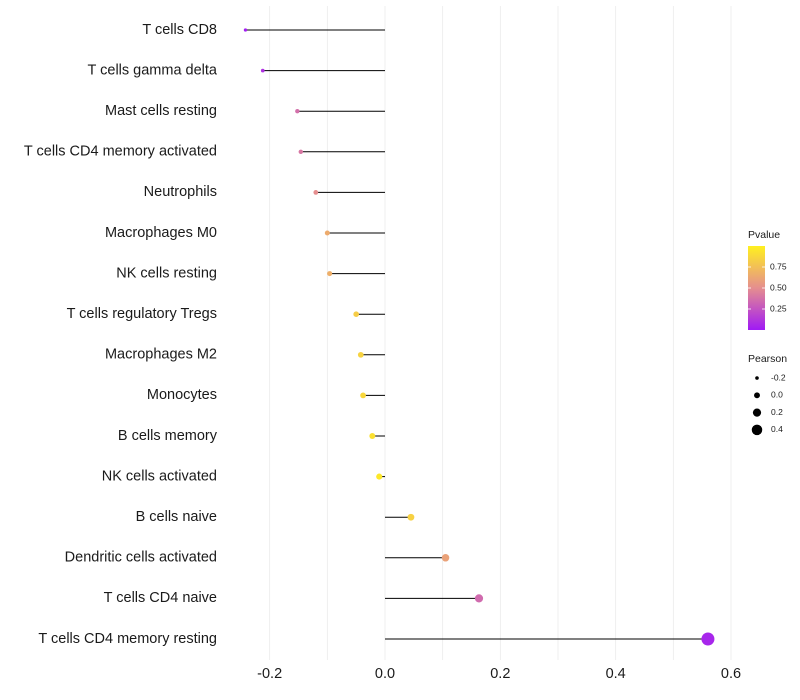  I want to click on category-label: T cells CD4 memory activated, so click(120, 152).